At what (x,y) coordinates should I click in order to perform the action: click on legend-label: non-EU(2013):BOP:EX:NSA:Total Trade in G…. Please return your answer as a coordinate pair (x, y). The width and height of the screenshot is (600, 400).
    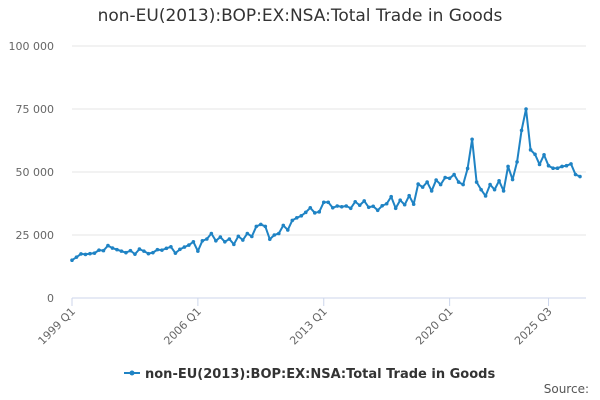
    Looking at the image, I should click on (320, 374).